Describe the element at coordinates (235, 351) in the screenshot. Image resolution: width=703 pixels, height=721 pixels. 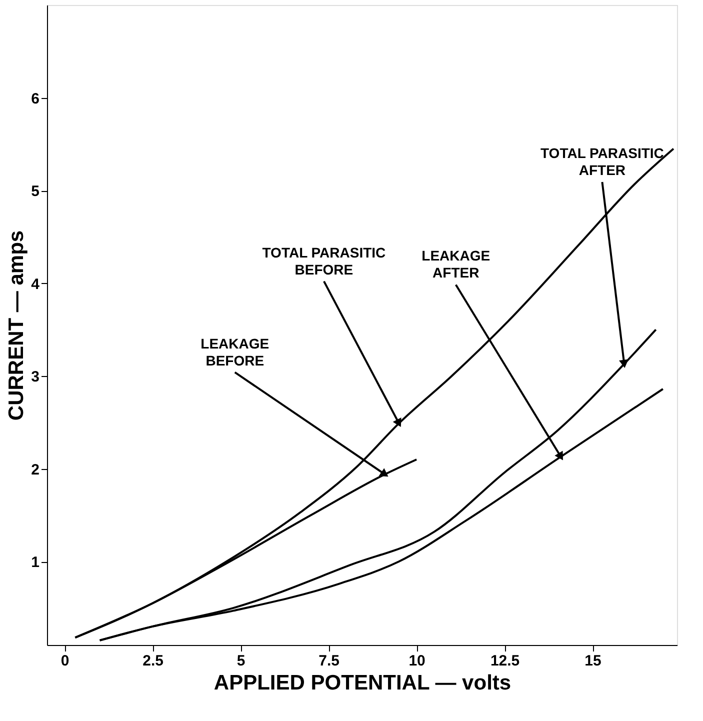
I see `annotation: LEAKAGE BEFORE` at that location.